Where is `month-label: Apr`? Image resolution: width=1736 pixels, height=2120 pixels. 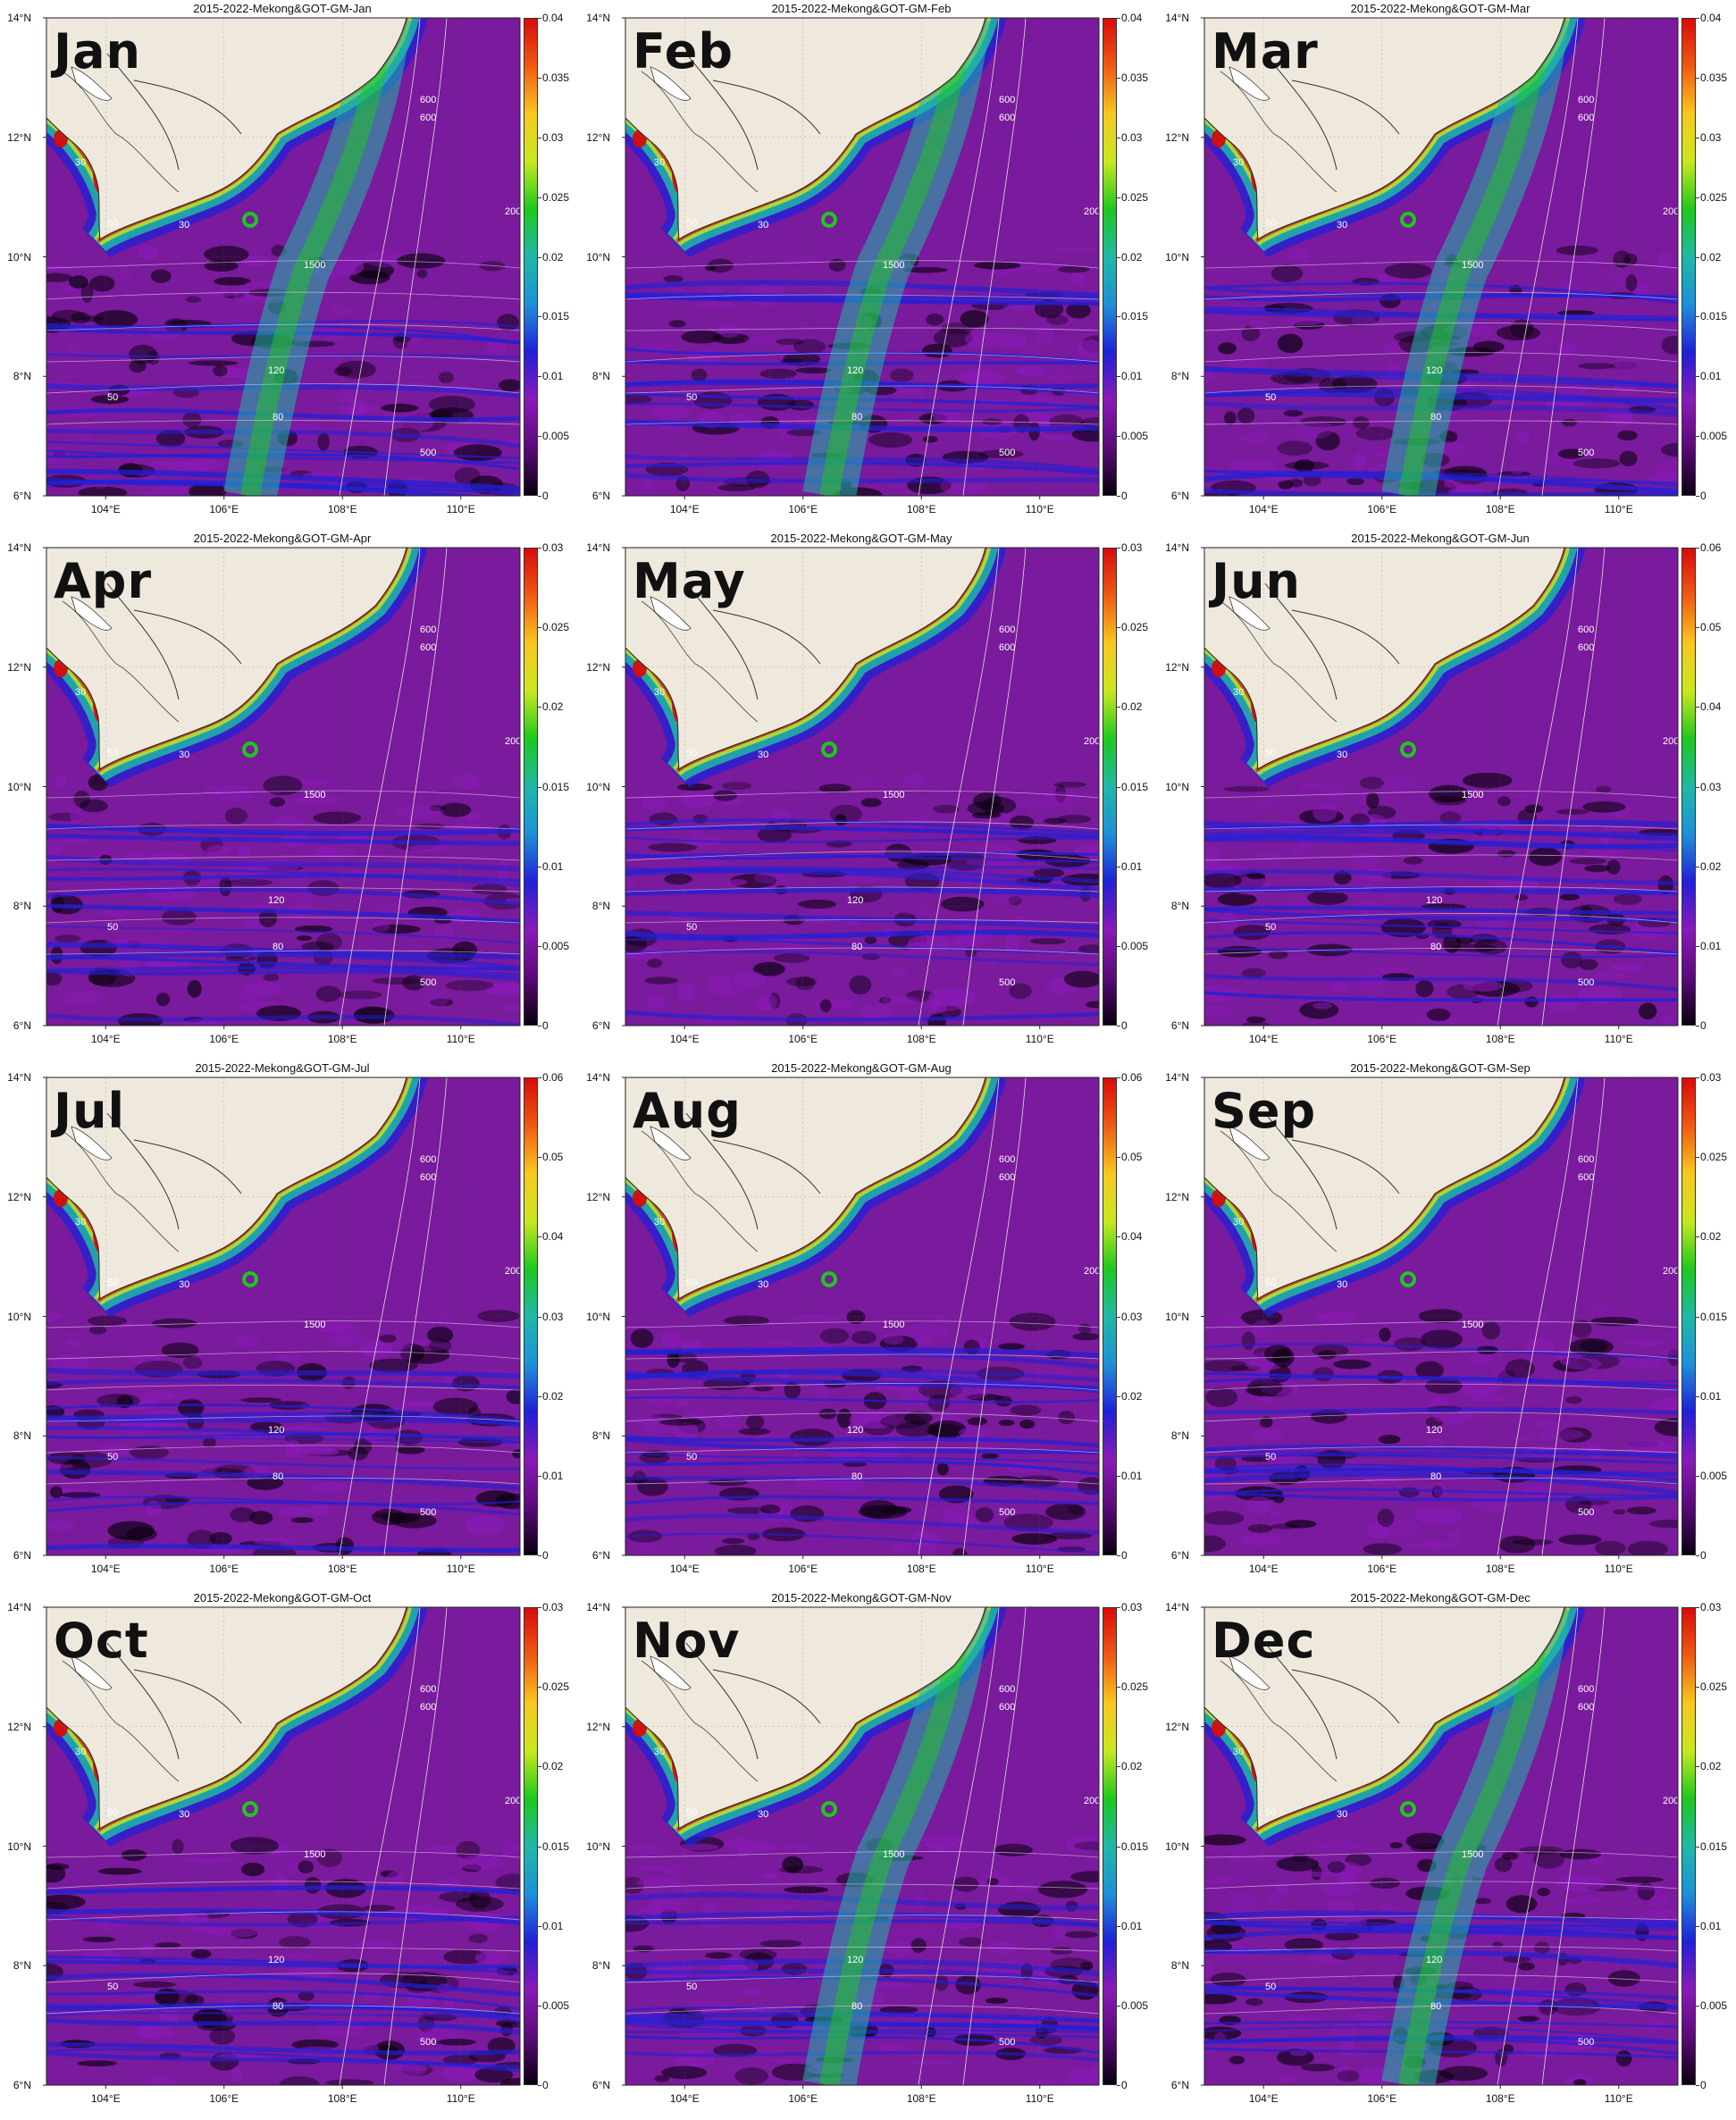
month-label: Apr is located at coordinates (103, 581).